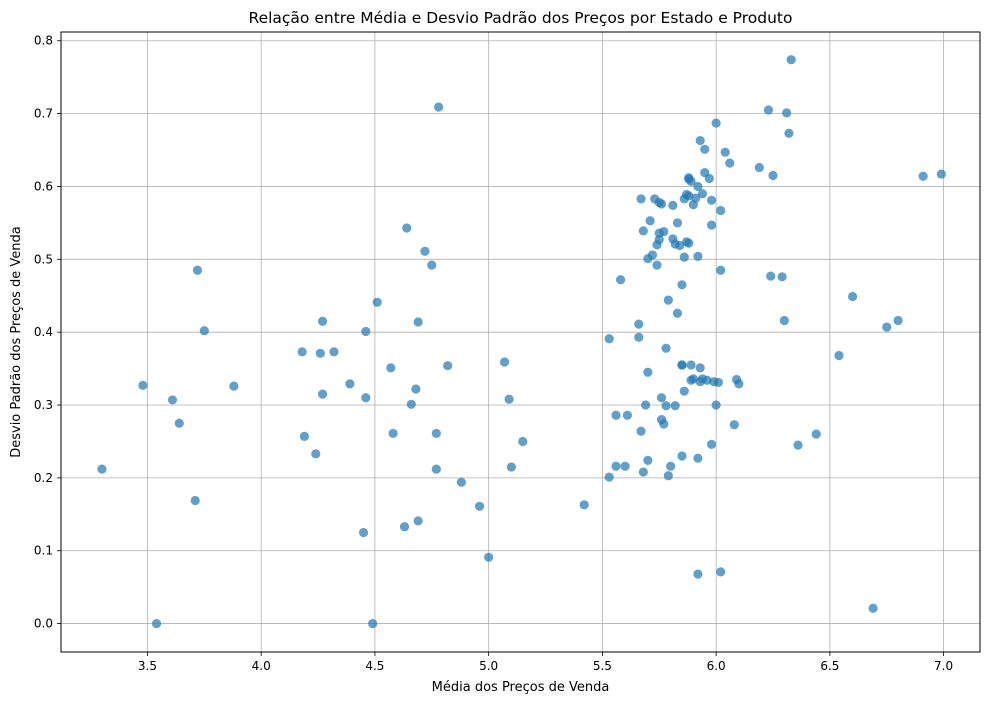 The image size is (1001, 702). Describe the element at coordinates (147, 666) in the screenshot. I see `x-tick-label: 3.5` at that location.